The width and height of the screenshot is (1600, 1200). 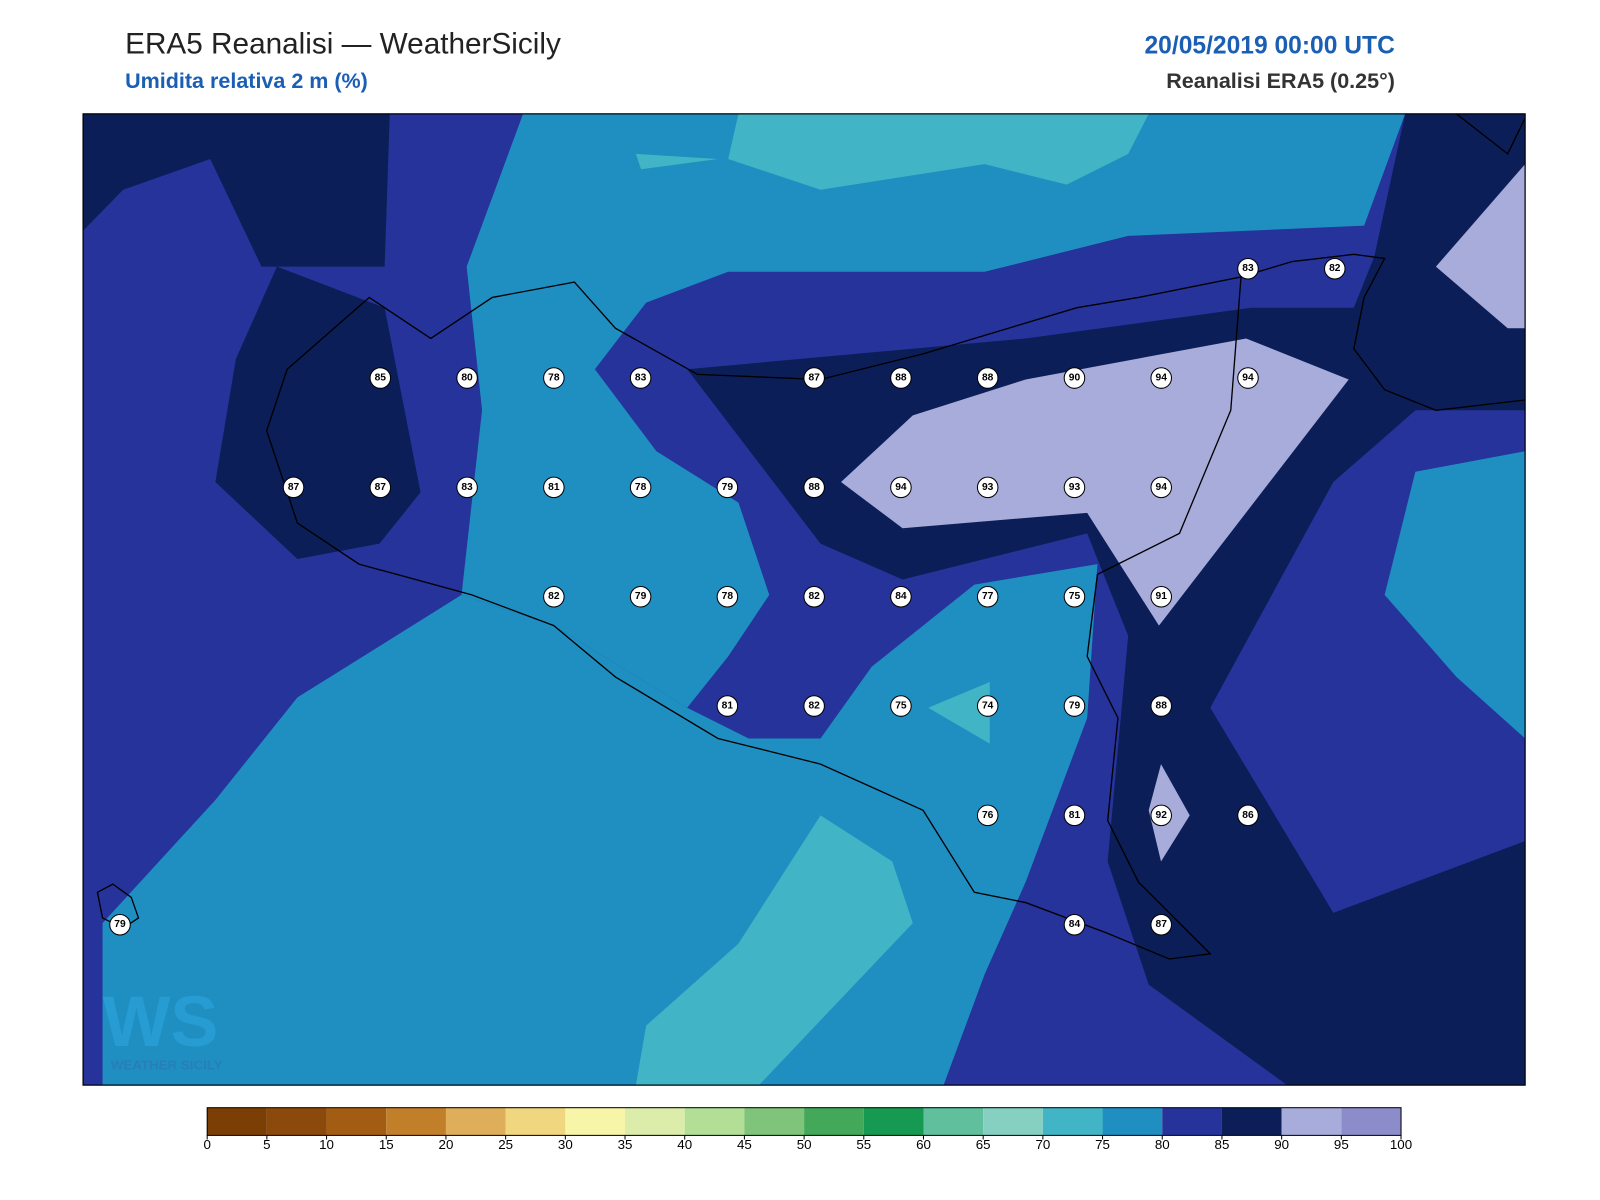 What do you see at coordinates (1383, 262) in the screenshot?
I see `coastline` at bounding box center [1383, 262].